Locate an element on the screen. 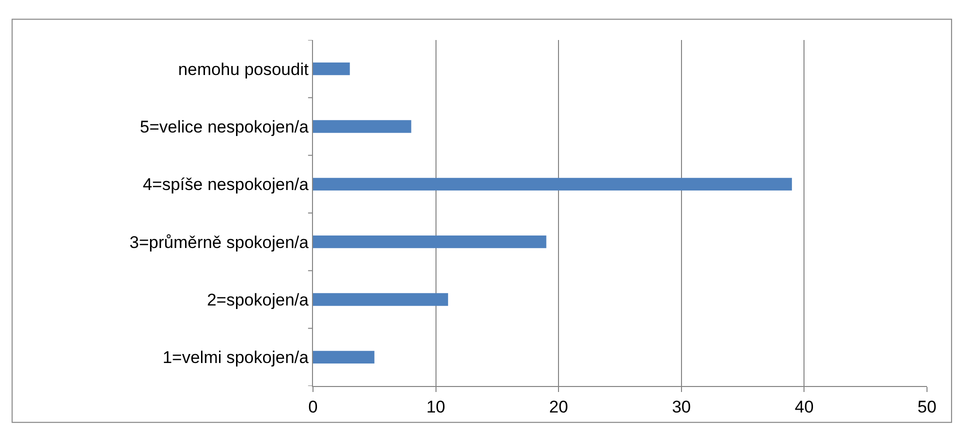  y-tick-label: 4=spíše nespokojen/a is located at coordinates (226, 184).